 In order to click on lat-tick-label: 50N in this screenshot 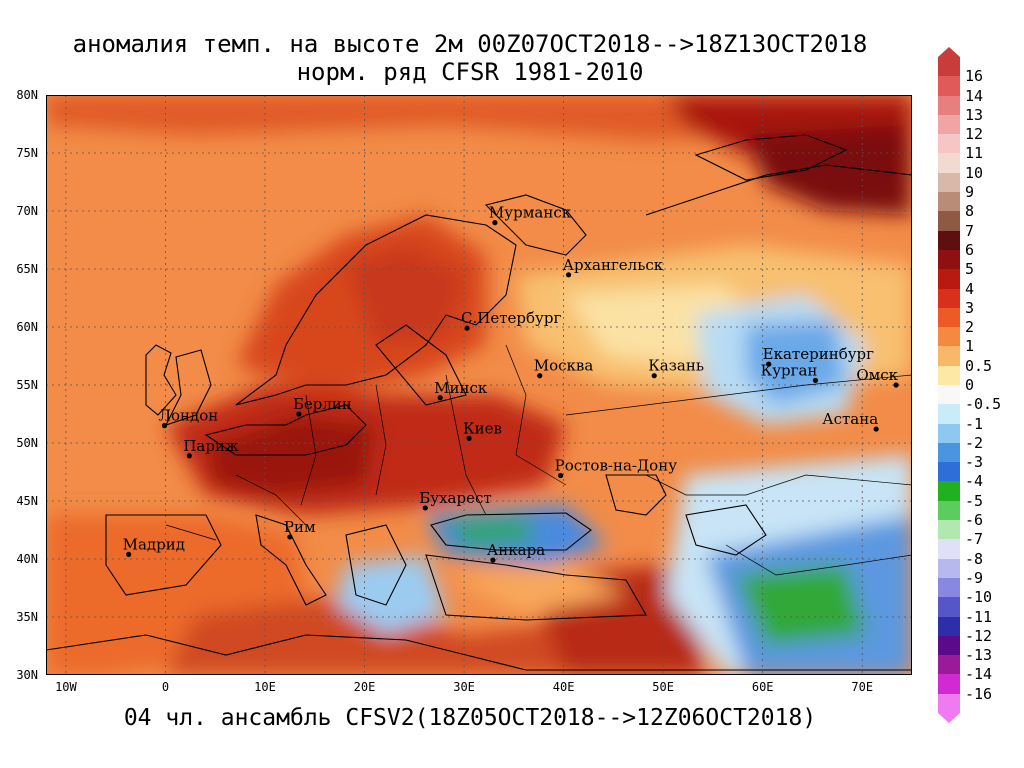, I will do `click(27, 443)`.